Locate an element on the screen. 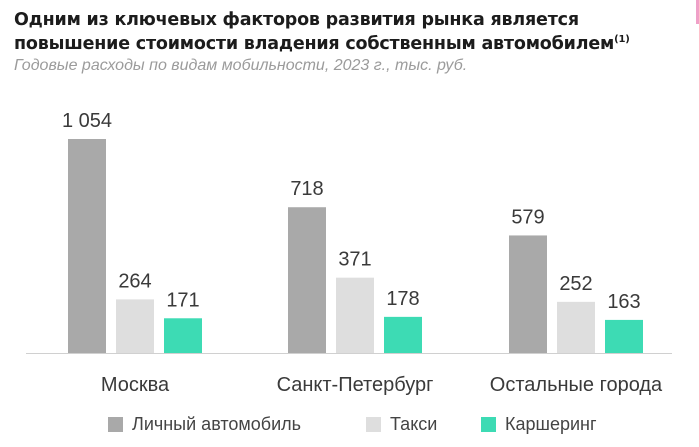  legend-label-1: Такси is located at coordinates (414, 424).